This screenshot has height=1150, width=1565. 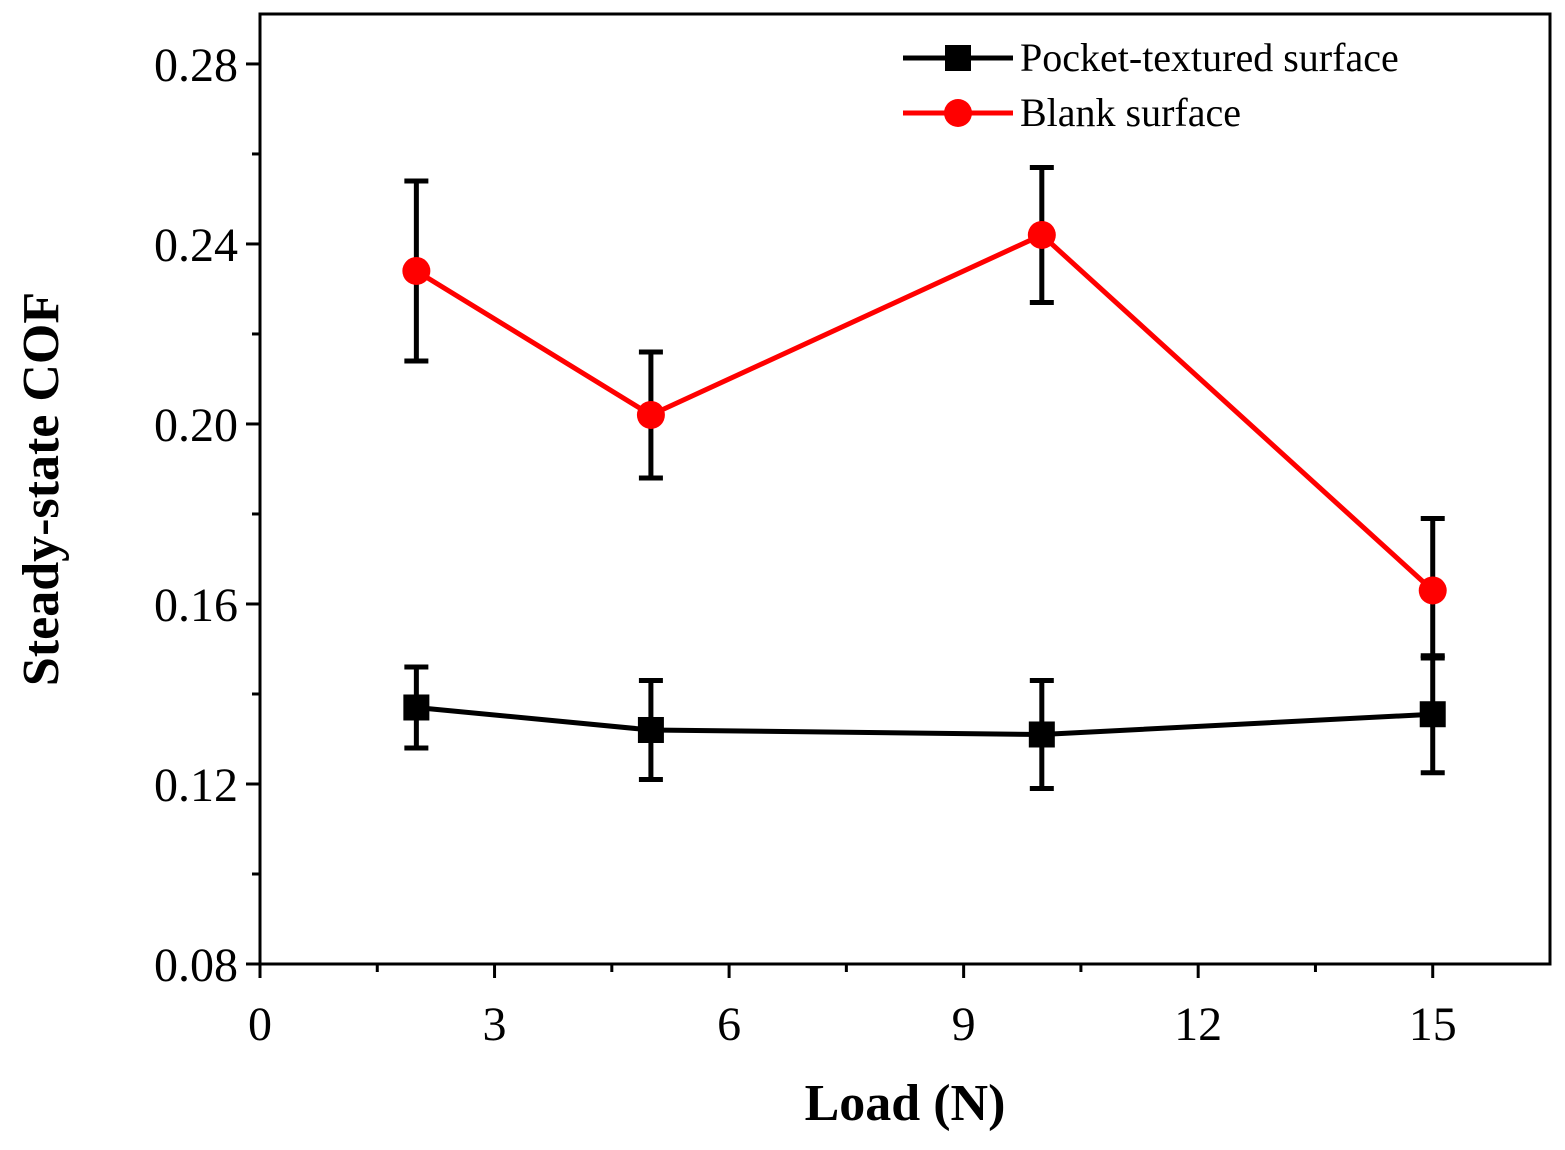 What do you see at coordinates (1209, 57) in the screenshot?
I see `legend-label: Pocket-textured surface` at bounding box center [1209, 57].